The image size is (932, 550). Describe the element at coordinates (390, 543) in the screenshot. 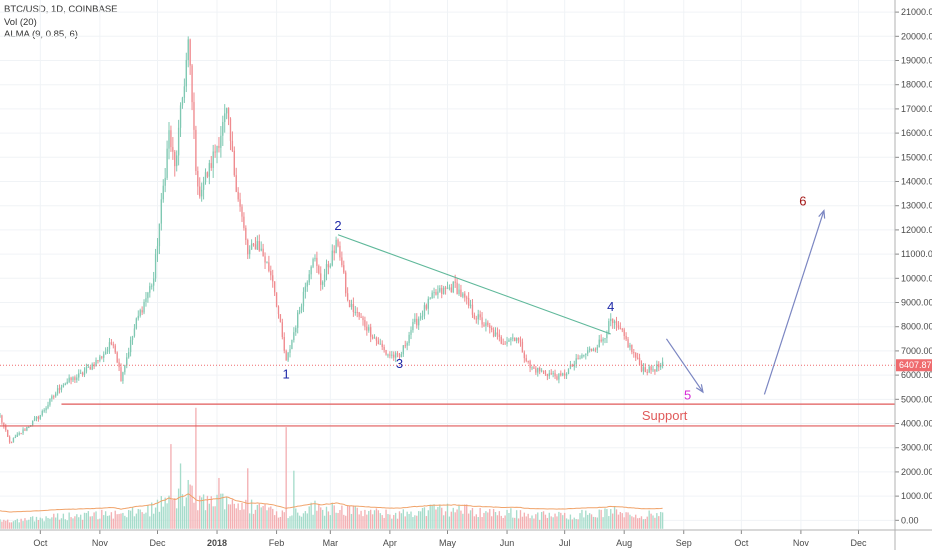

I see `x-tick-label: Apr` at that location.